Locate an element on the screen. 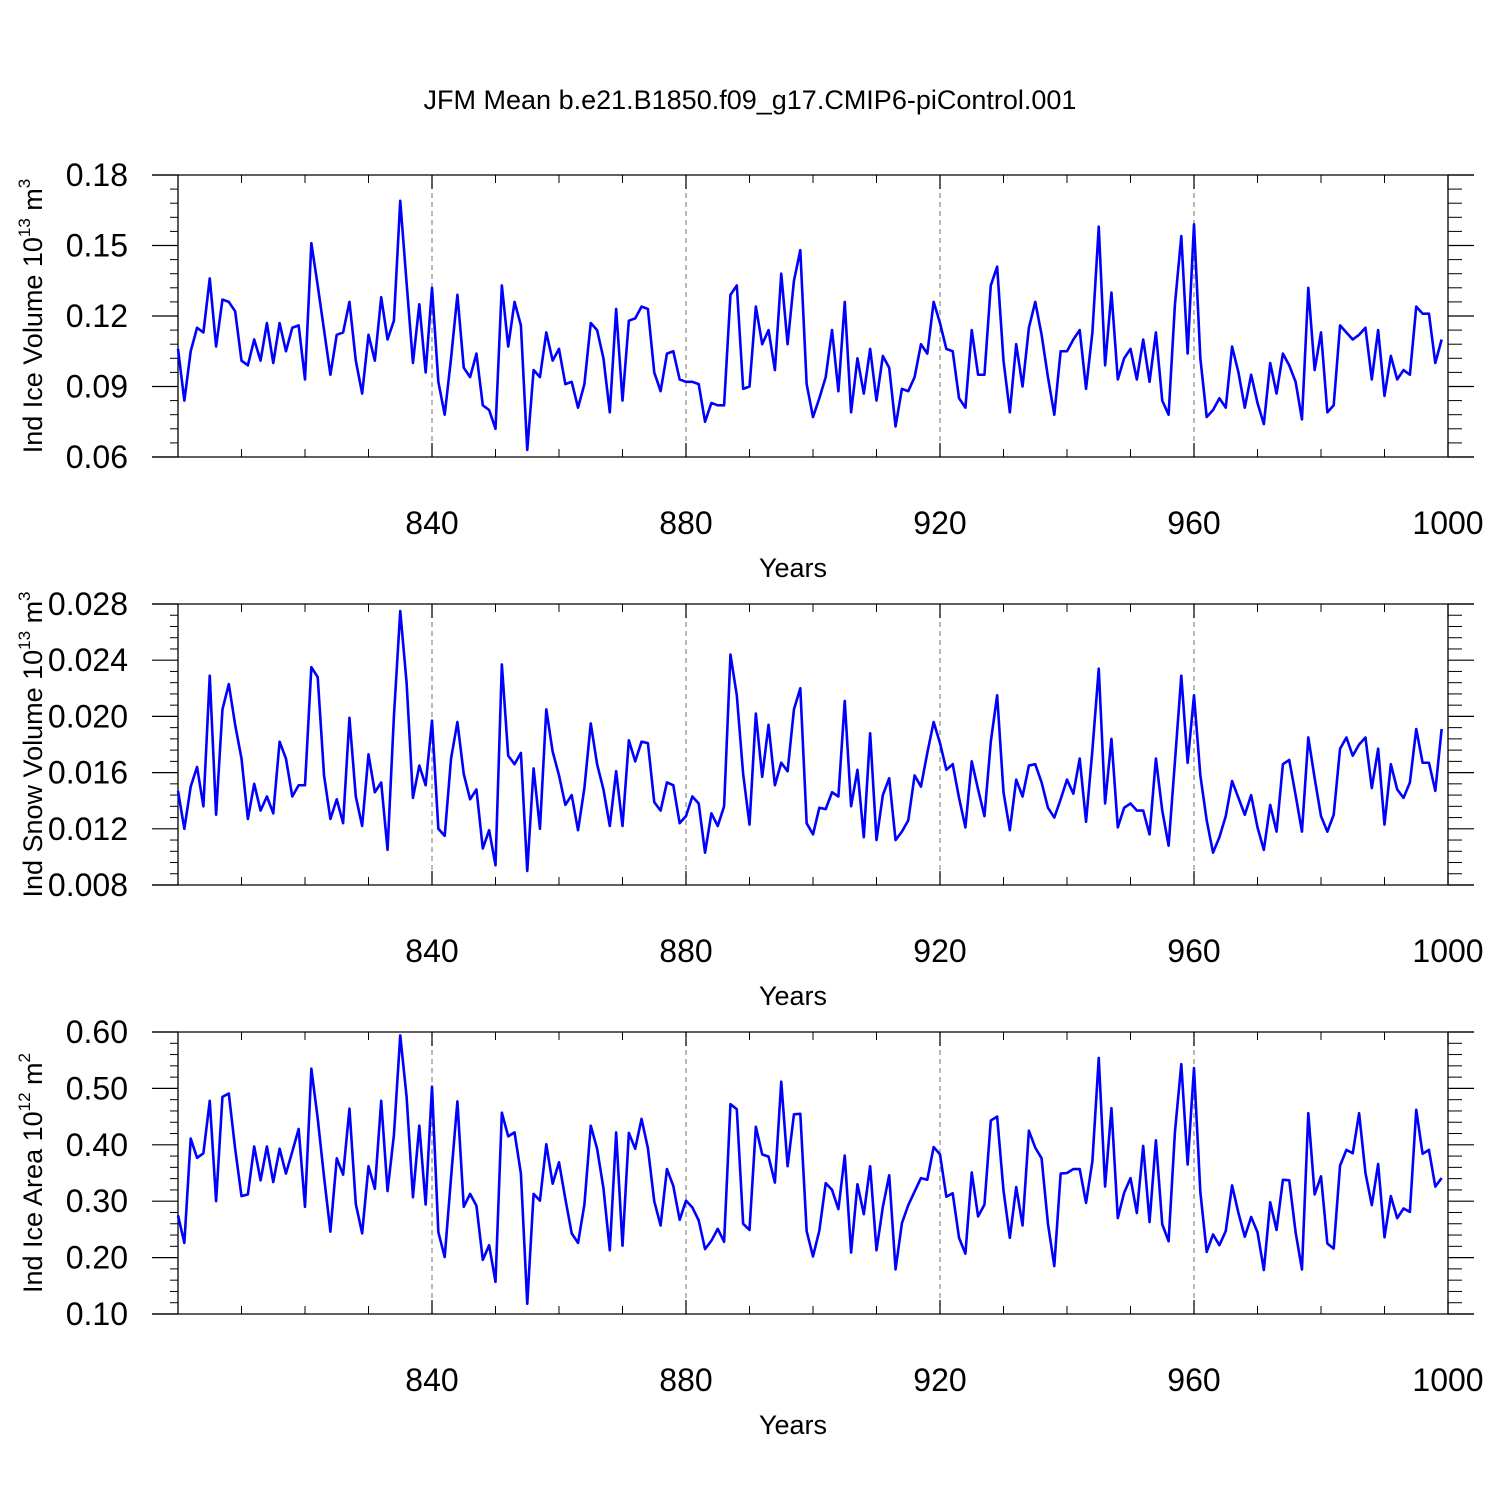 This screenshot has height=1500, width=1500. y-tick-label: 0.020 is located at coordinates (88, 716).